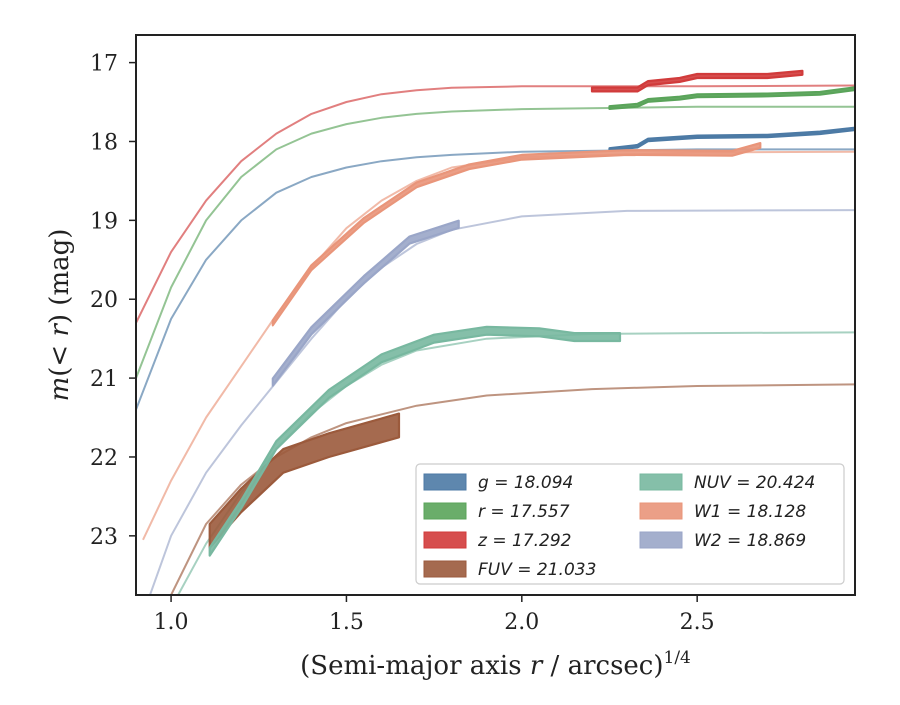  I want to click on y-tick-label: 19, so click(104, 221).